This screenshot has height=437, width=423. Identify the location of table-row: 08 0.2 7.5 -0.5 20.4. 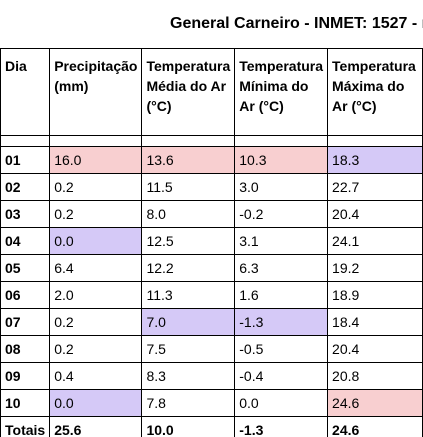
(211, 349).